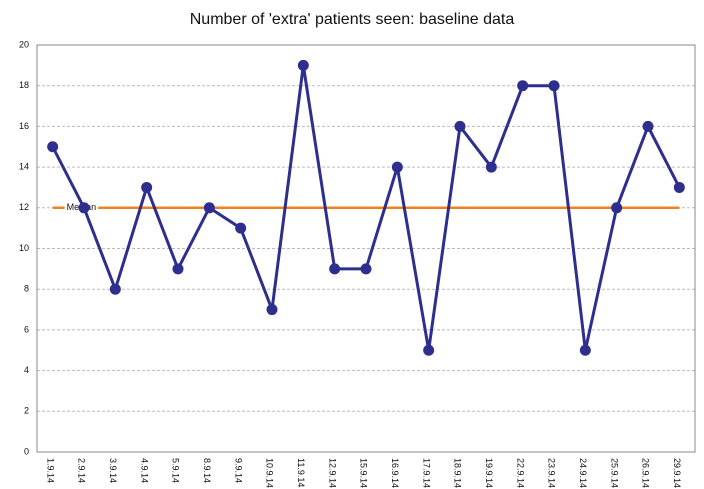  What do you see at coordinates (24, 248) in the screenshot?
I see `y-tick-label: 10` at bounding box center [24, 248].